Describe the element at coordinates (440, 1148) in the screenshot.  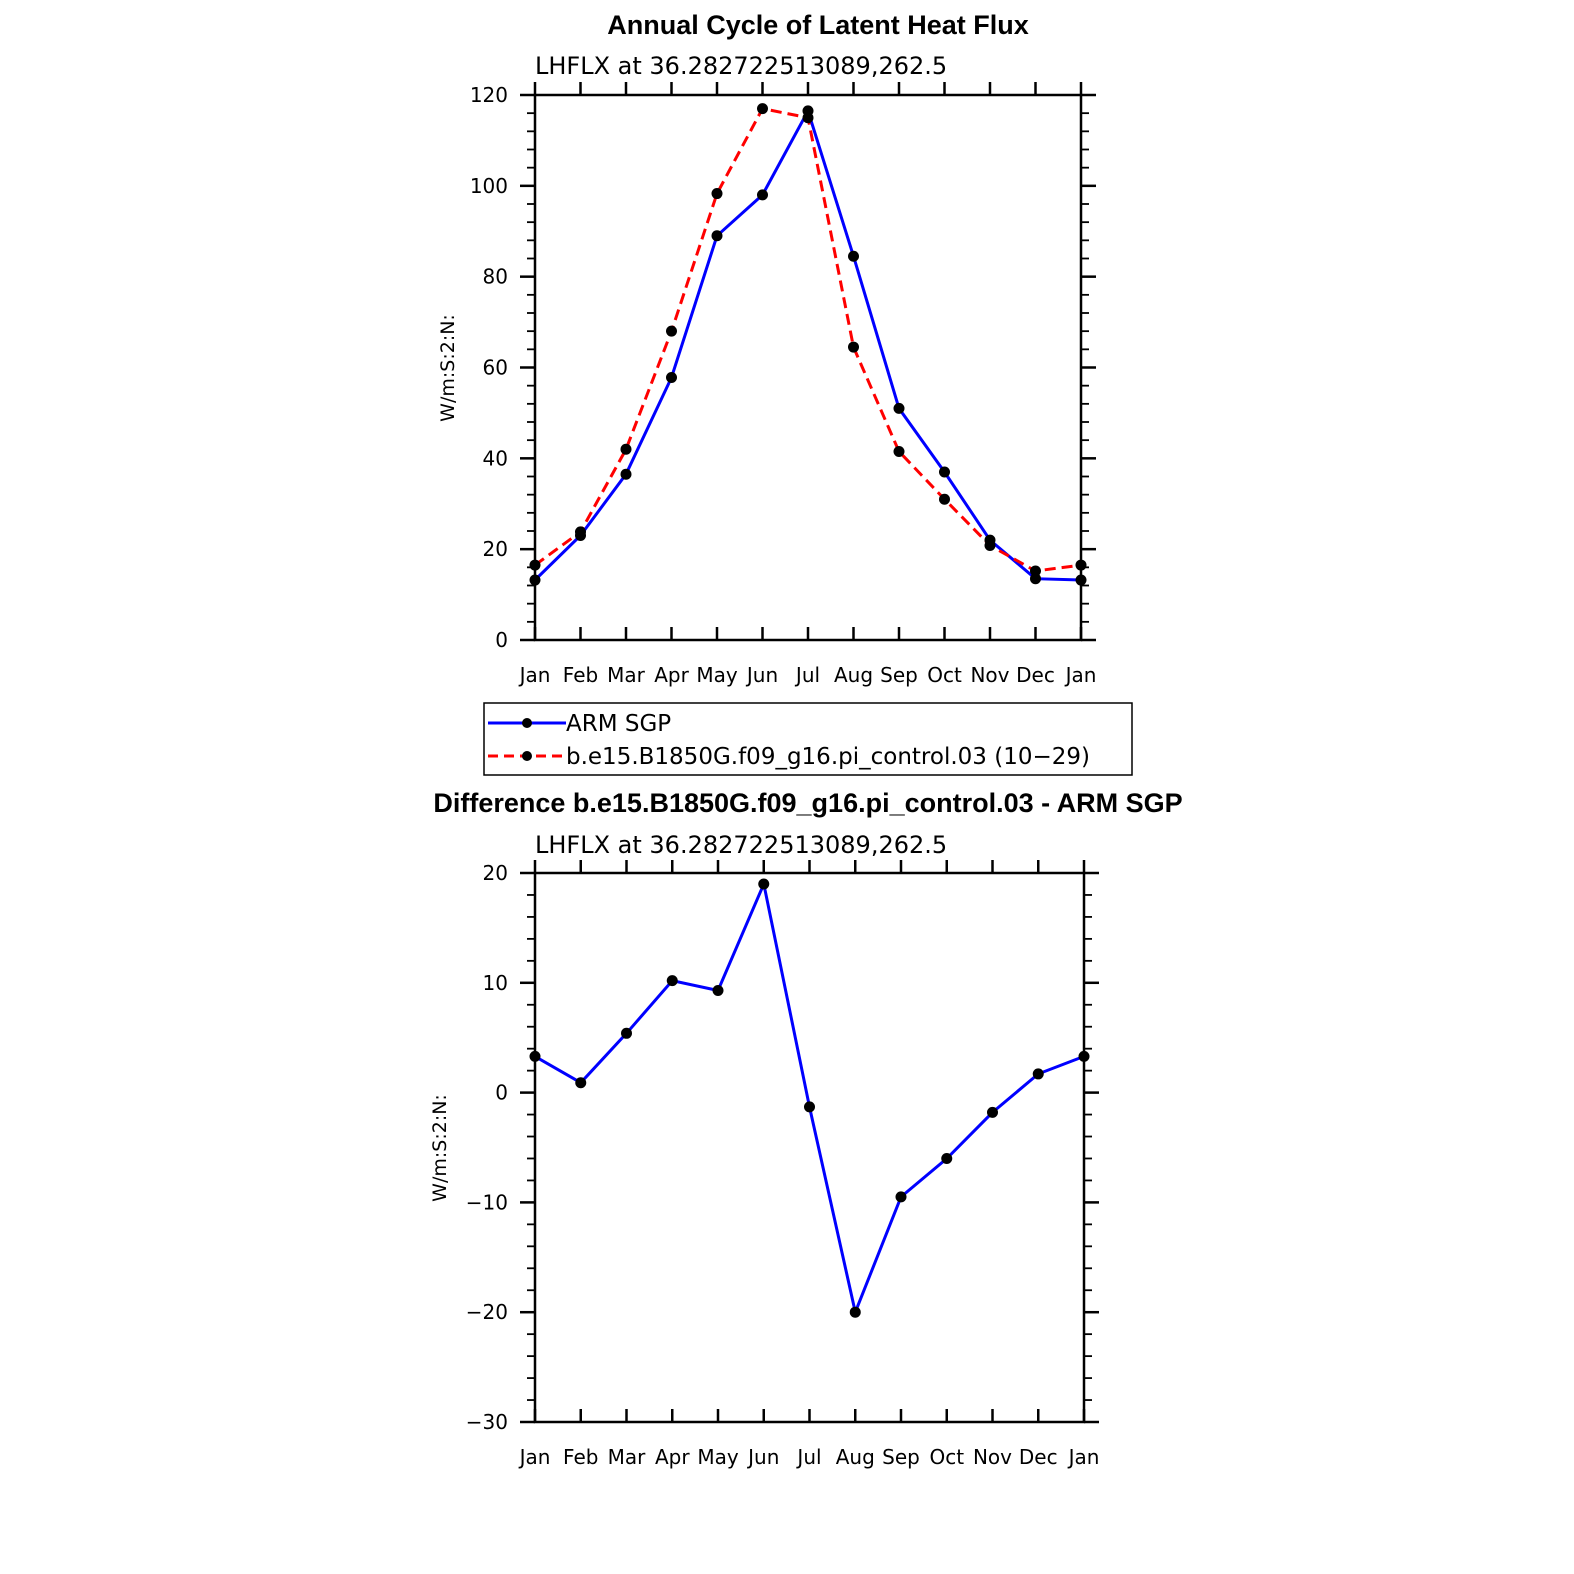
I see `bottom-chart-ylabel: W/m:S:2:N:` at that location.